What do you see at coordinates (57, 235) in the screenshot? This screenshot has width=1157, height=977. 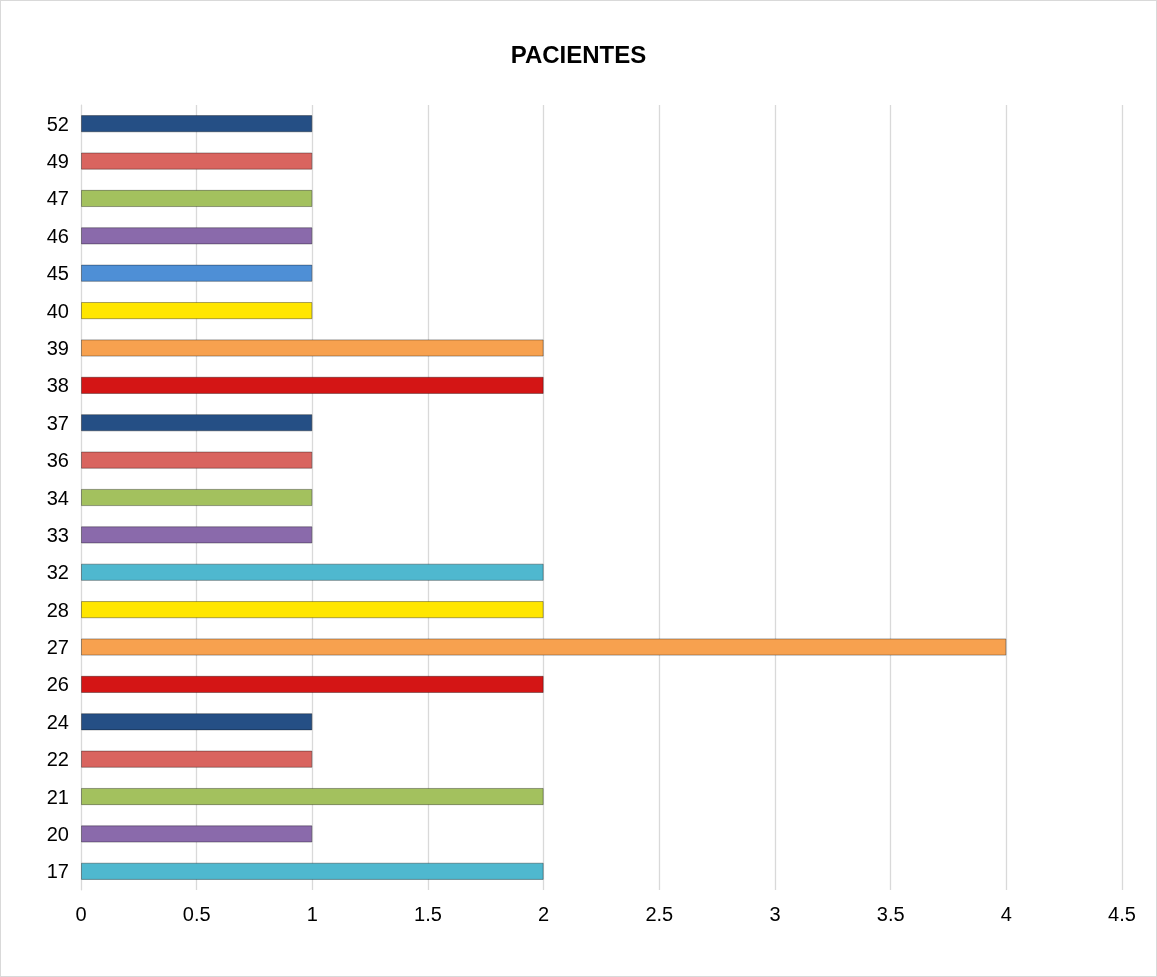 I see `y-tick-label: 46` at bounding box center [57, 235].